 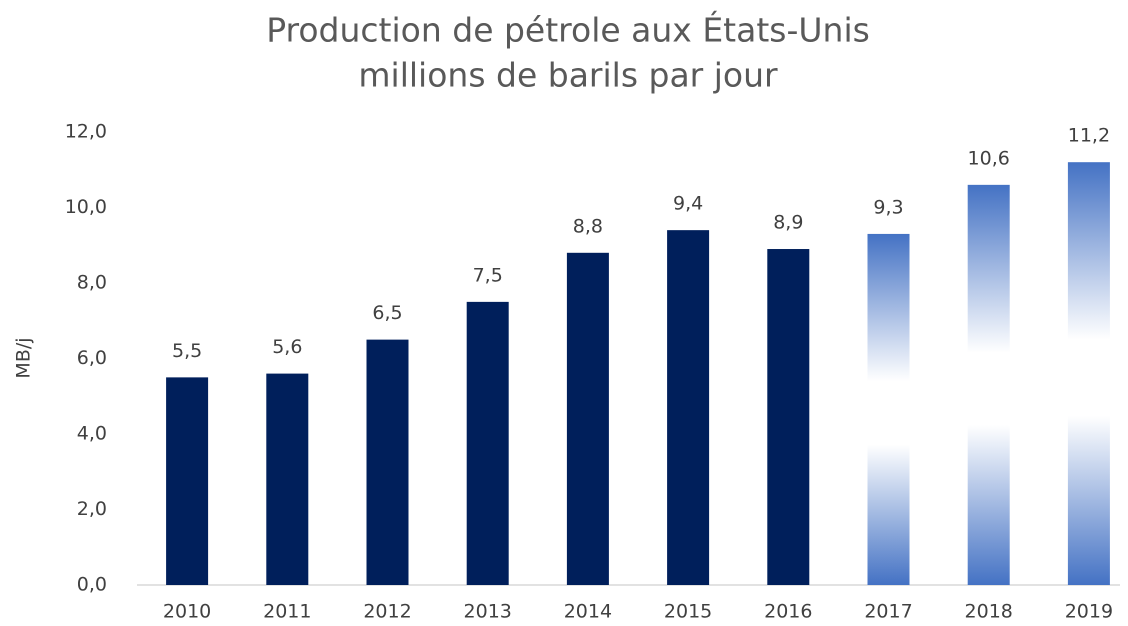 I want to click on data-label: 8,9, so click(x=788, y=223).